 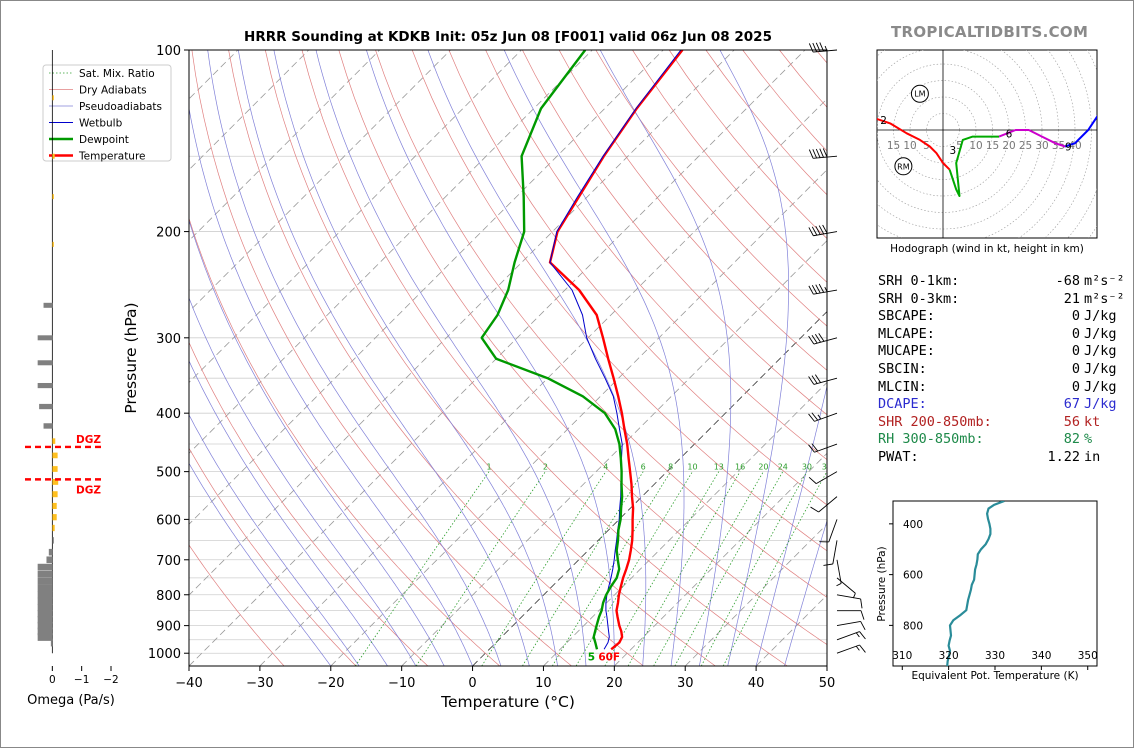 I want to click on theta-x-tick-label: 340, so click(x=1041, y=656).